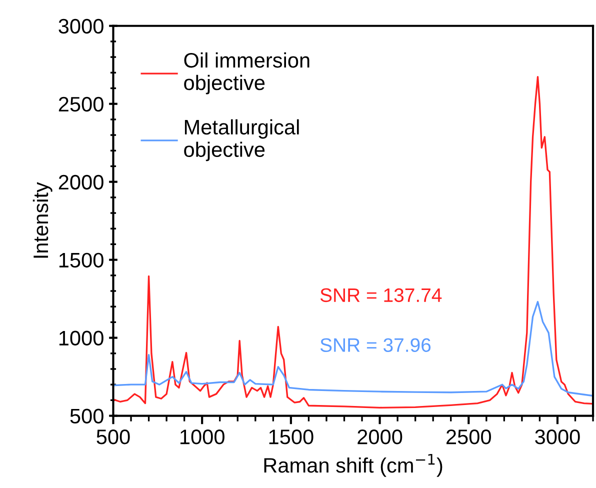 The width and height of the screenshot is (596, 488). Describe the element at coordinates (291, 437) in the screenshot. I see `x-tick-label: 1500` at that location.